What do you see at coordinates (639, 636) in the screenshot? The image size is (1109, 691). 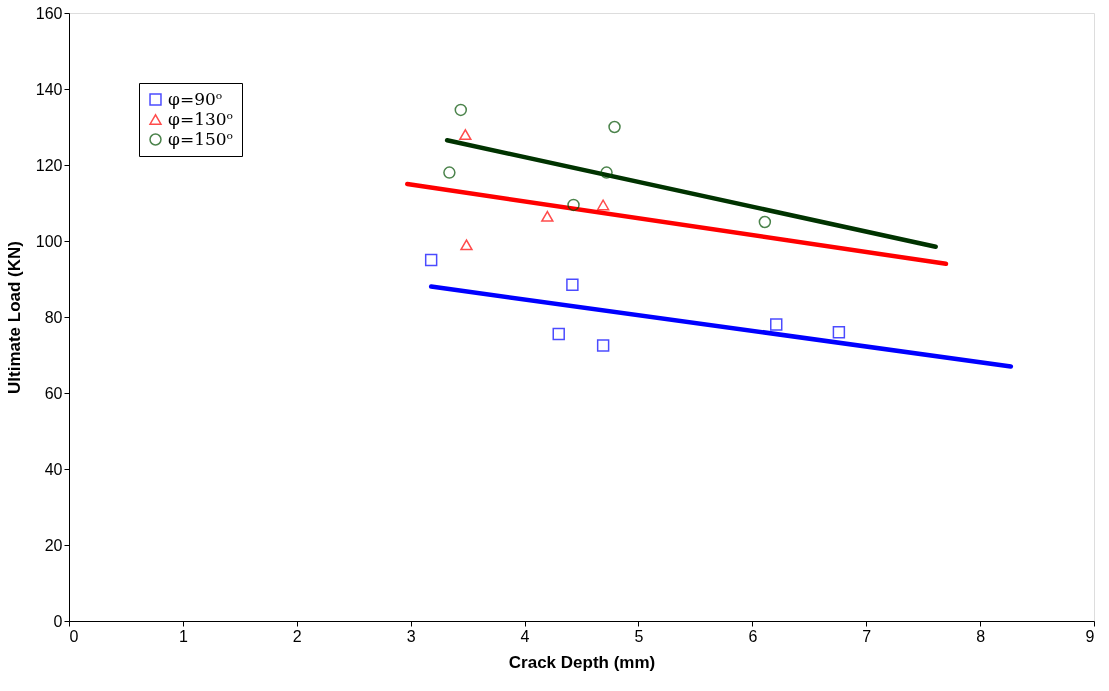 I see `x-tick-label: 5` at bounding box center [639, 636].